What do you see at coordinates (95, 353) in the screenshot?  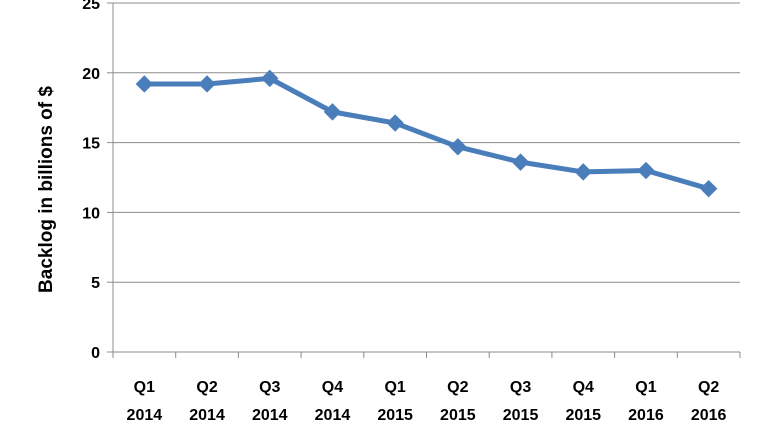 I see `y-tick-label: 0` at bounding box center [95, 353].